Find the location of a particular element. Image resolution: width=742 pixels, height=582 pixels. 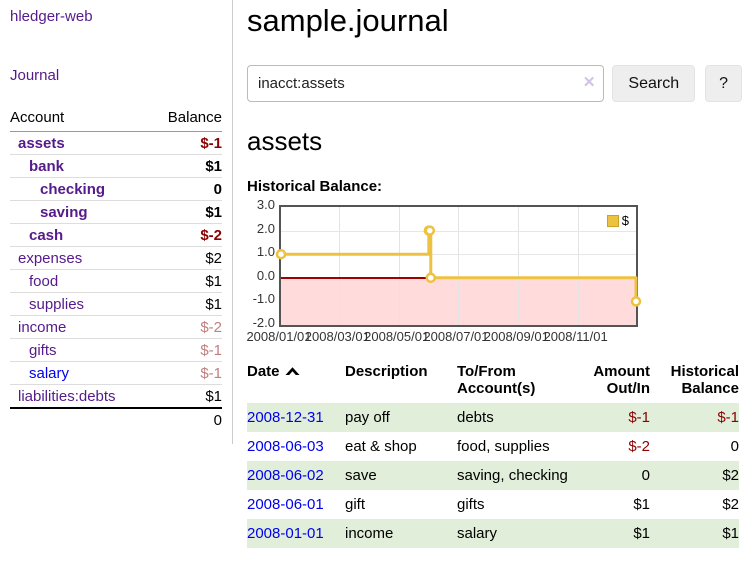

transaction-row: 2008-06-02 save saving, checking 0 $2 is located at coordinates (493, 475).